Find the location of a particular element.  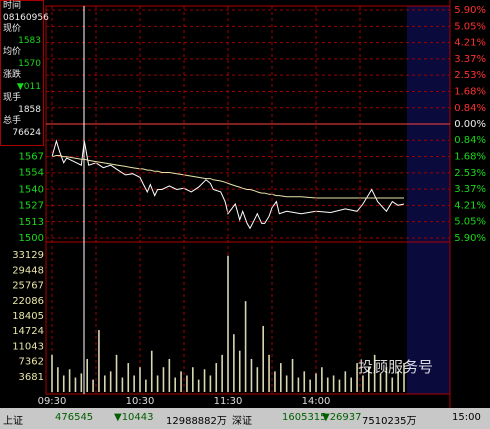

market-label: 深证 is located at coordinates (242, 421).